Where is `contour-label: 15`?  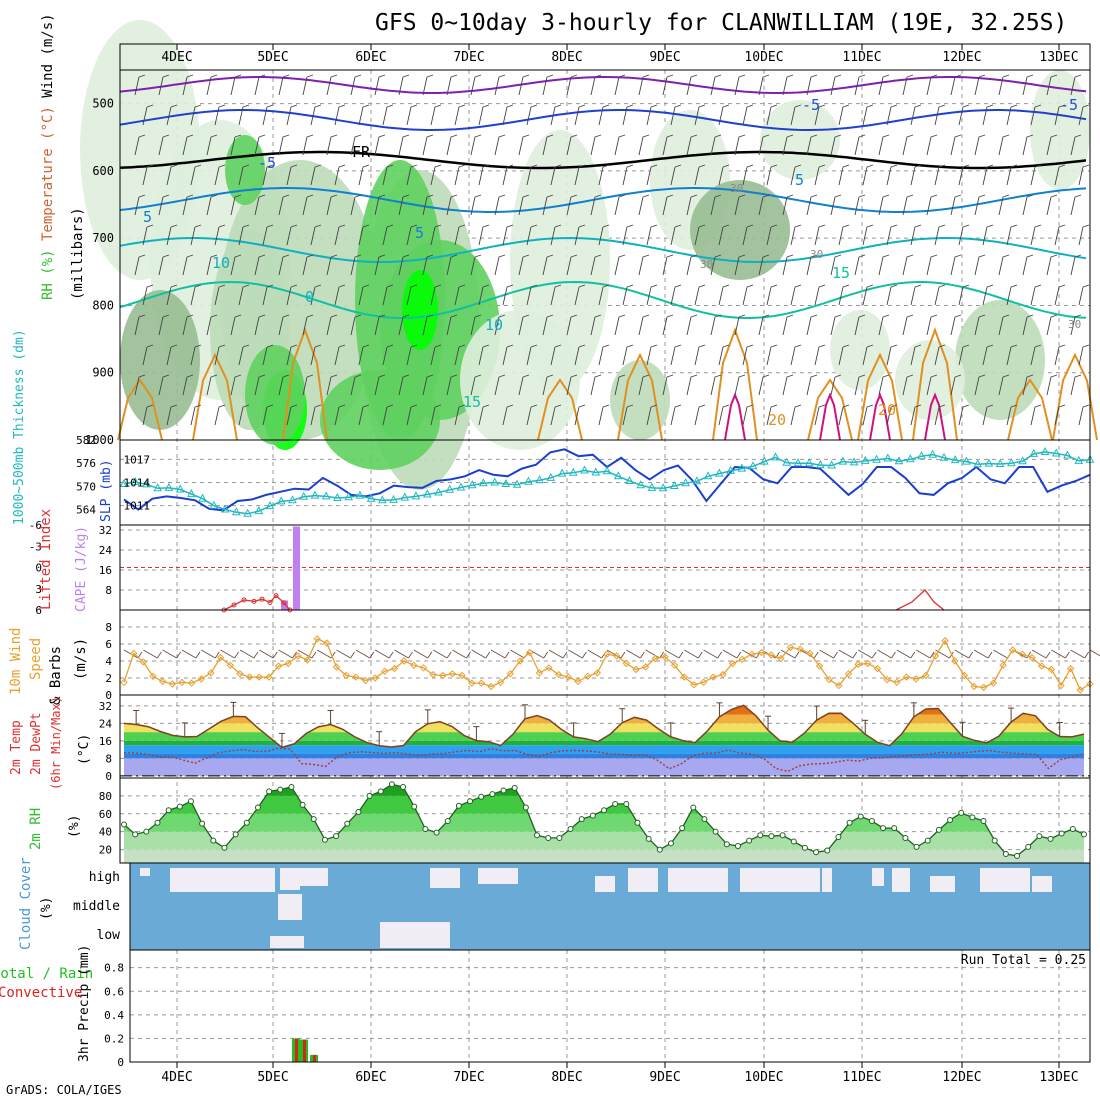
contour-label: 15 is located at coordinates (472, 402).